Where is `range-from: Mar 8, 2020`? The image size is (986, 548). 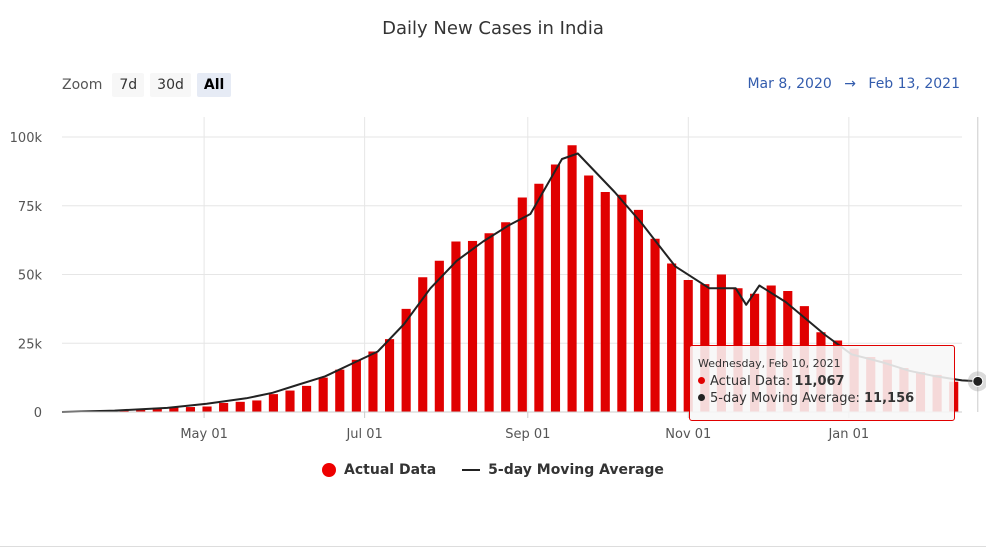 range-from: Mar 8, 2020 is located at coordinates (789, 84).